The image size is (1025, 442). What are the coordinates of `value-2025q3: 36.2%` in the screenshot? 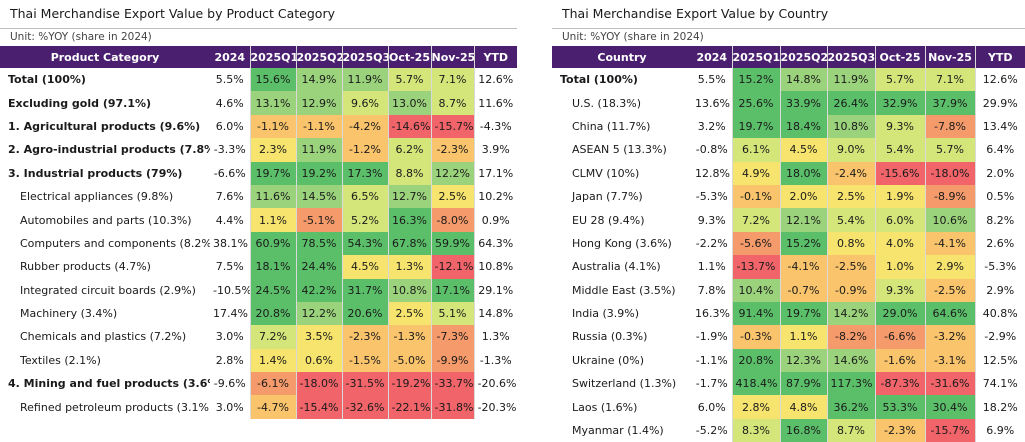 It's located at (850, 407).